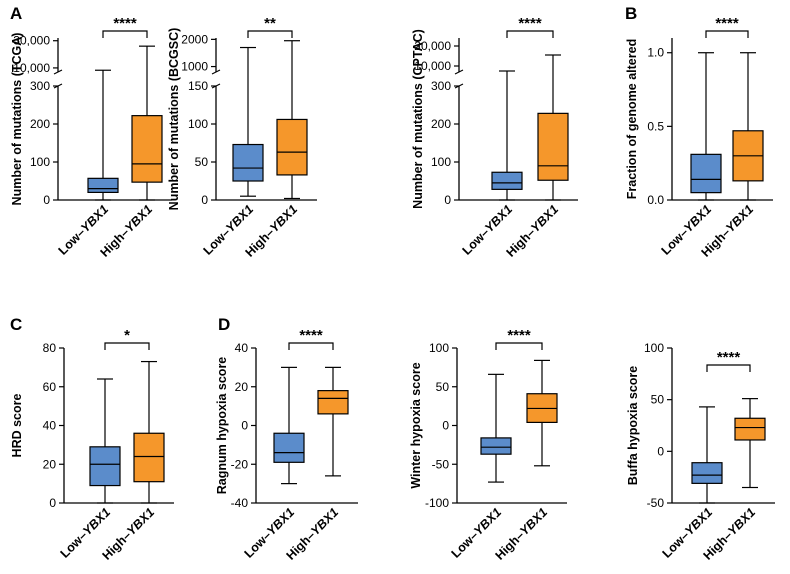 This screenshot has width=790, height=574. What do you see at coordinates (432, 46) in the screenshot?
I see `y-tick-label: 20,000` at bounding box center [432, 46].